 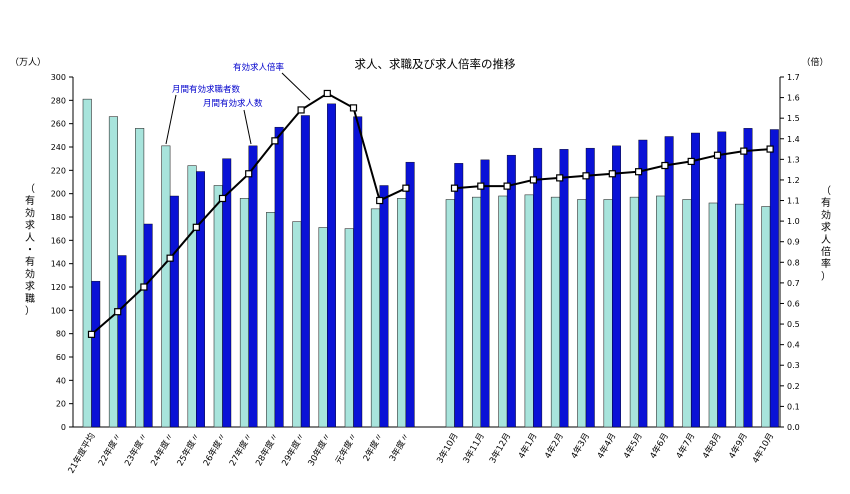 What do you see at coordinates (294, 449) in the screenshot?
I see `x-tick-label: 29年度〃` at bounding box center [294, 449].